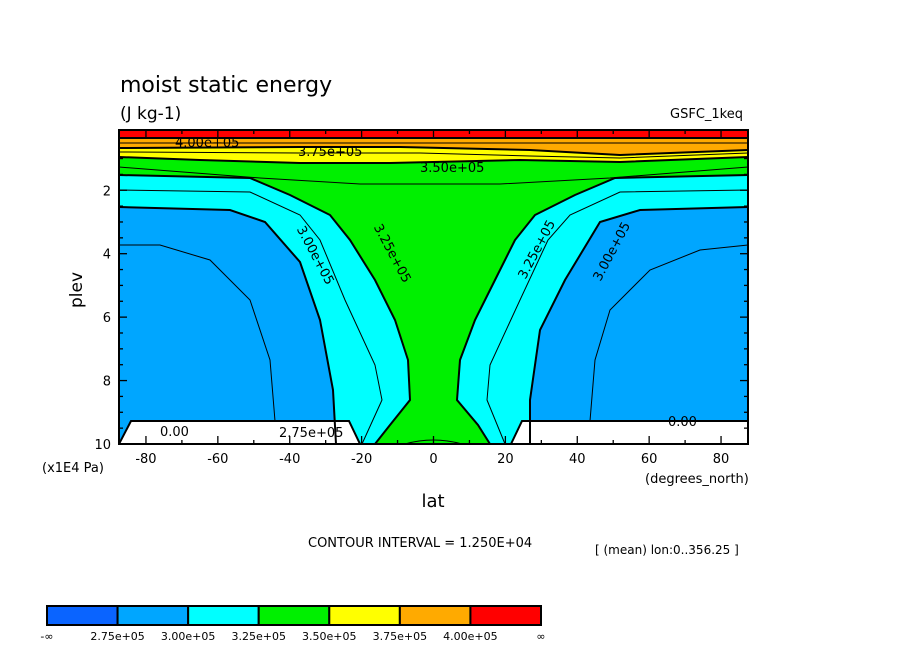 This screenshot has width=904, height=654. Describe the element at coordinates (226, 85) in the screenshot. I see `chart-title: moist static energy` at that location.